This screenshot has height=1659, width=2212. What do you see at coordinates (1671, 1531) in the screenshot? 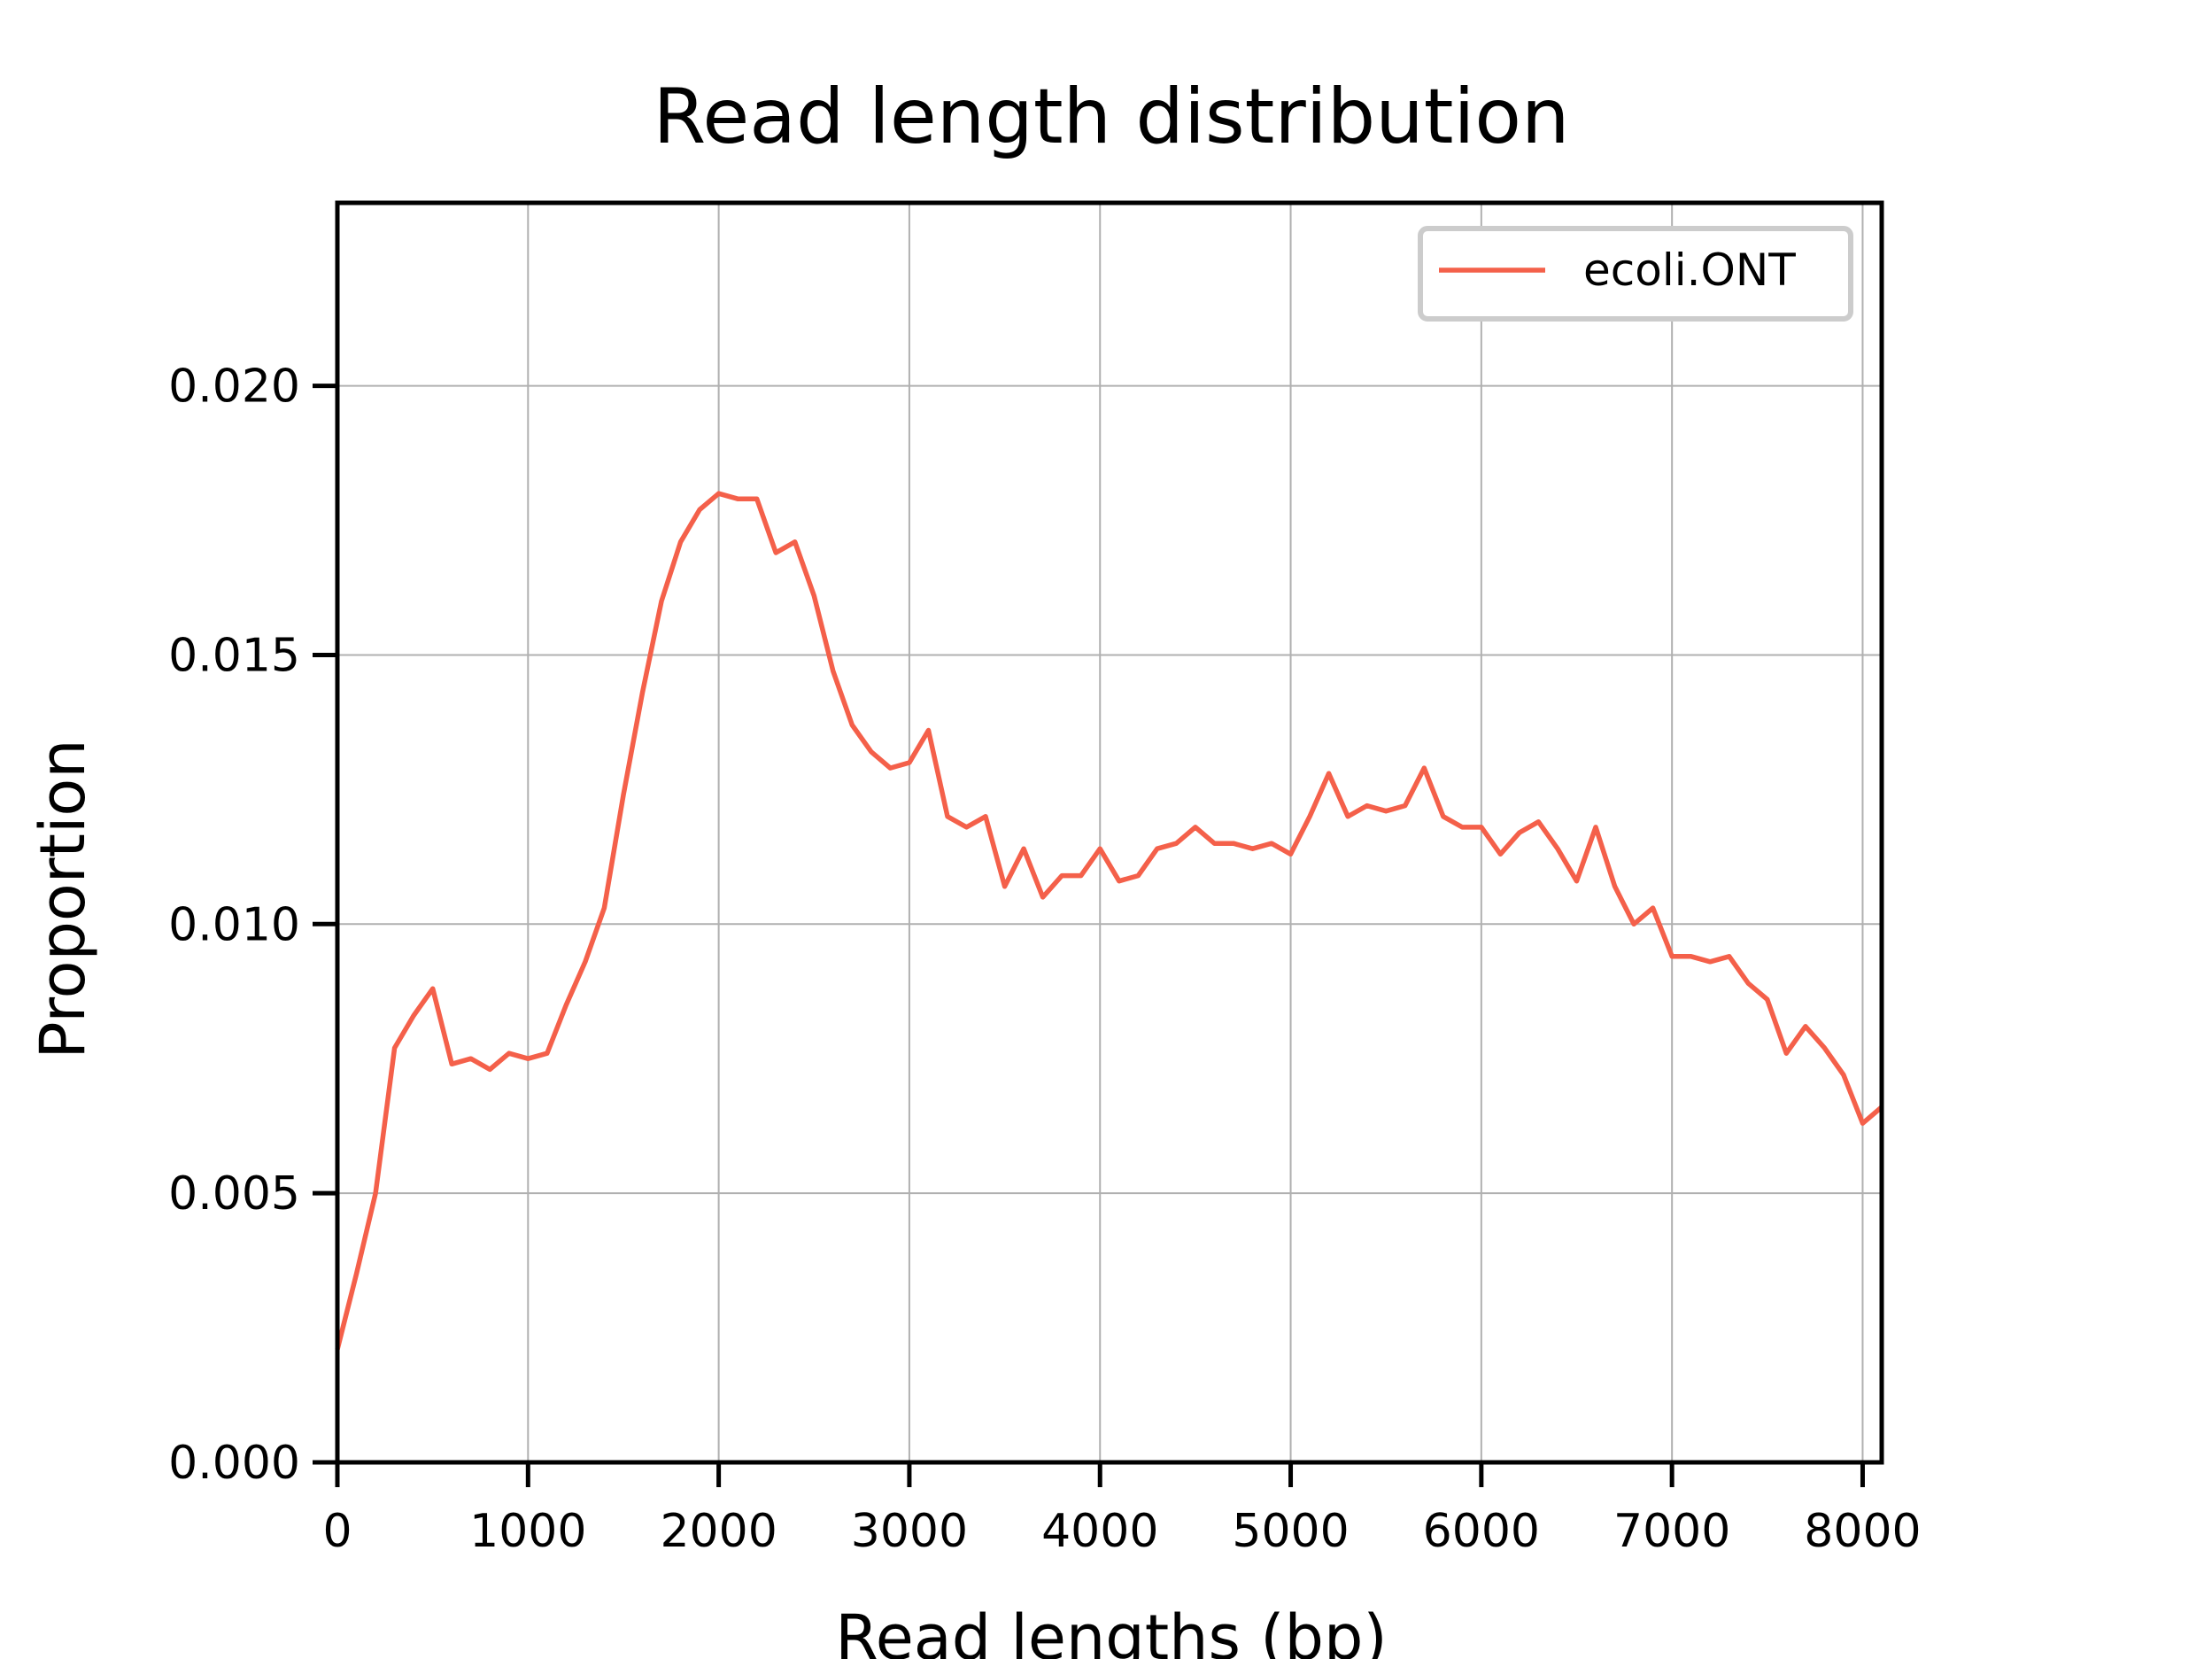
I see `x-tick-label: 7000` at bounding box center [1671, 1531].